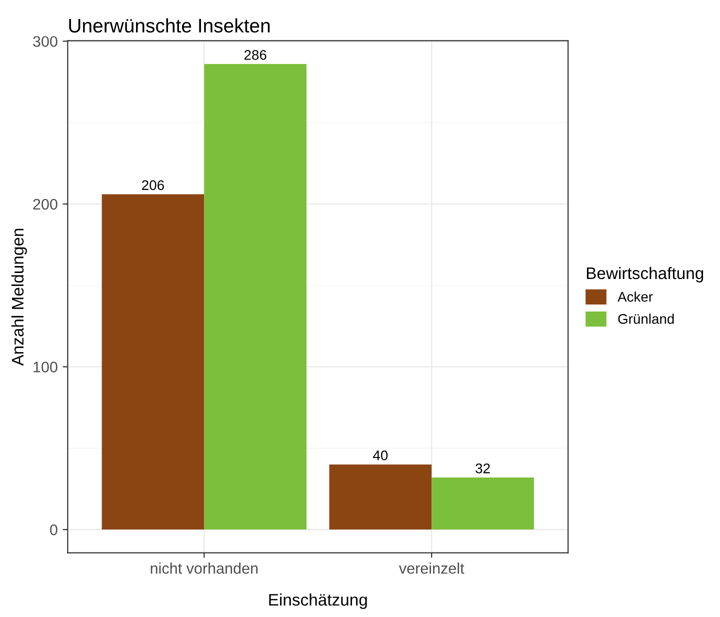 The width and height of the screenshot is (720, 617). What do you see at coordinates (318, 601) in the screenshot?
I see `x-axis-title: Einschätzung` at bounding box center [318, 601].